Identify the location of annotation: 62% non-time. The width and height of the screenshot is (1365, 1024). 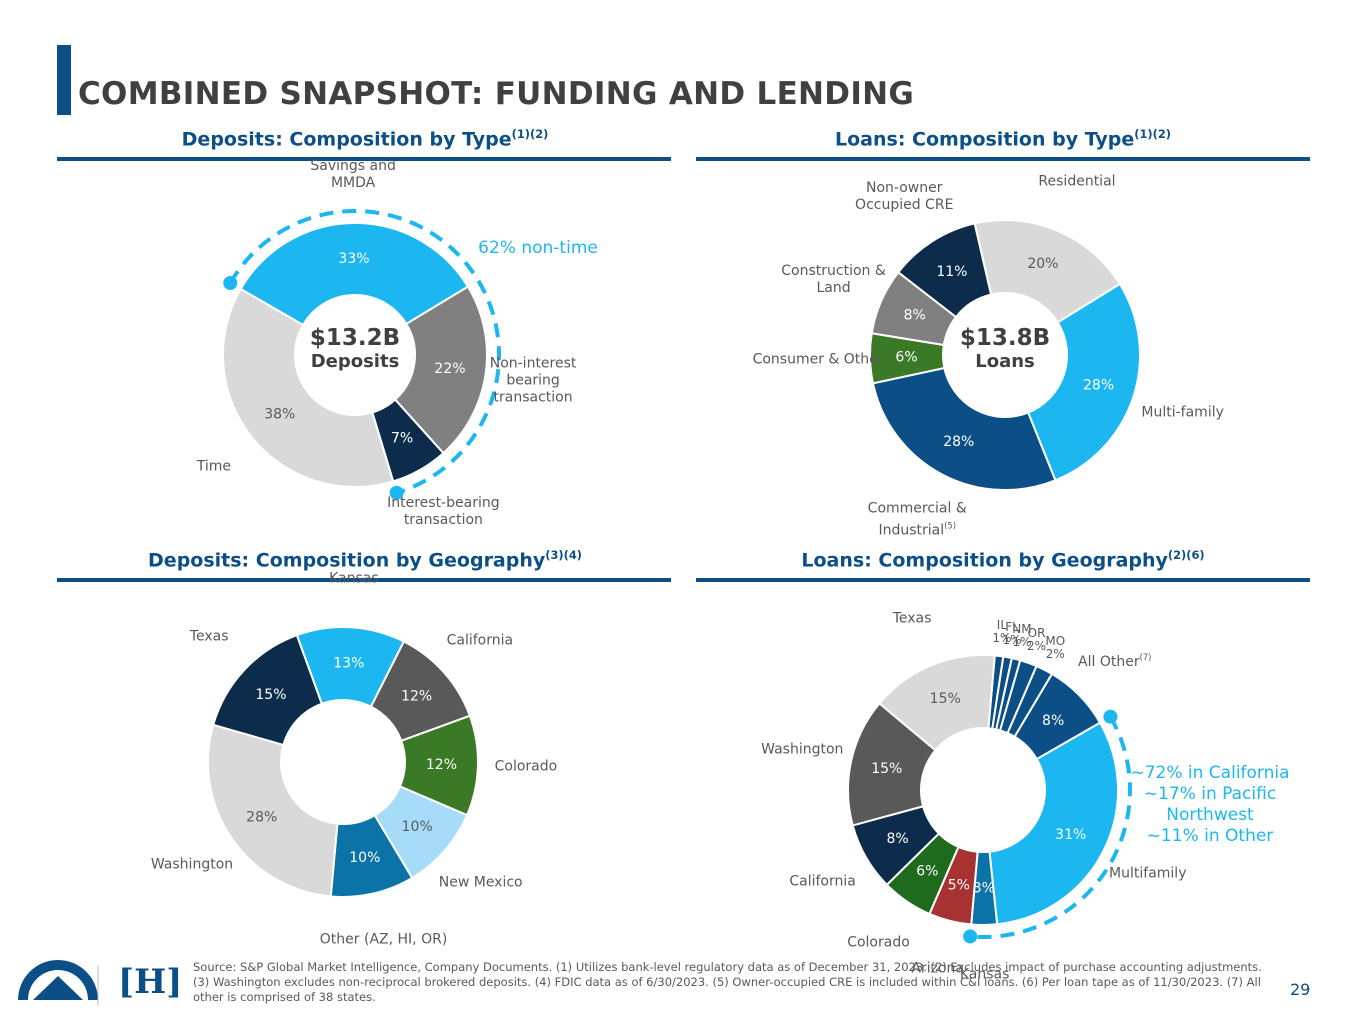
(538, 248).